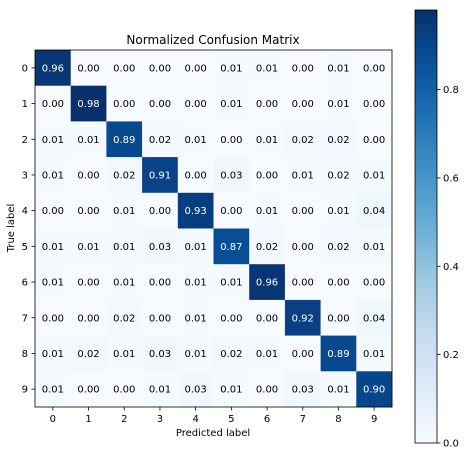 Image resolution: width=465 pixels, height=458 pixels. I want to click on colorbar-tick-label: 0.0, so click(451, 444).